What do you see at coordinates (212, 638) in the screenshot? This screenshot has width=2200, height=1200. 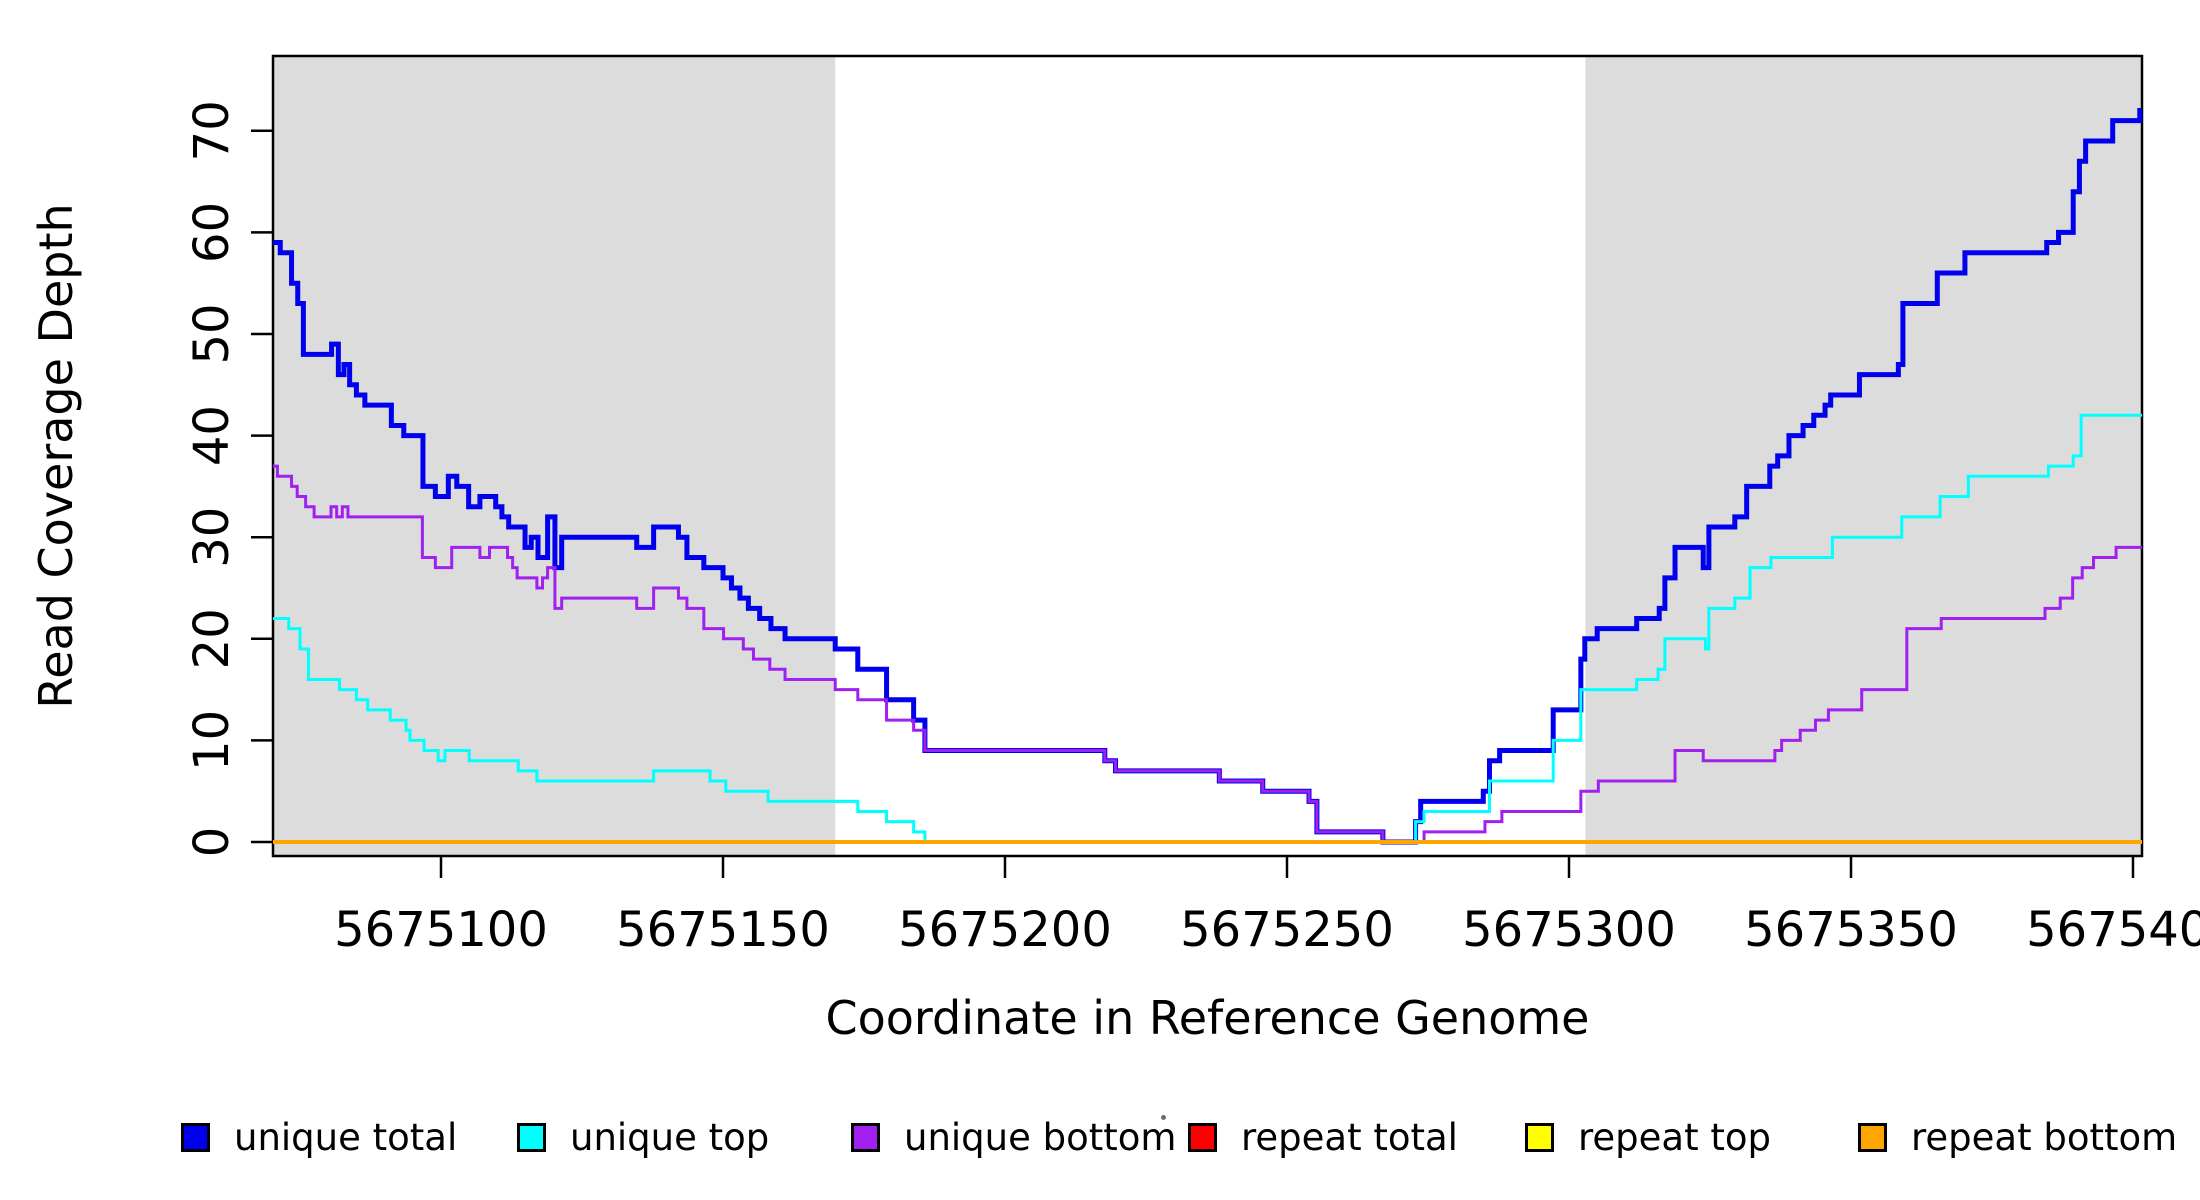 I see `y-tick-label-20: 20` at bounding box center [212, 638].